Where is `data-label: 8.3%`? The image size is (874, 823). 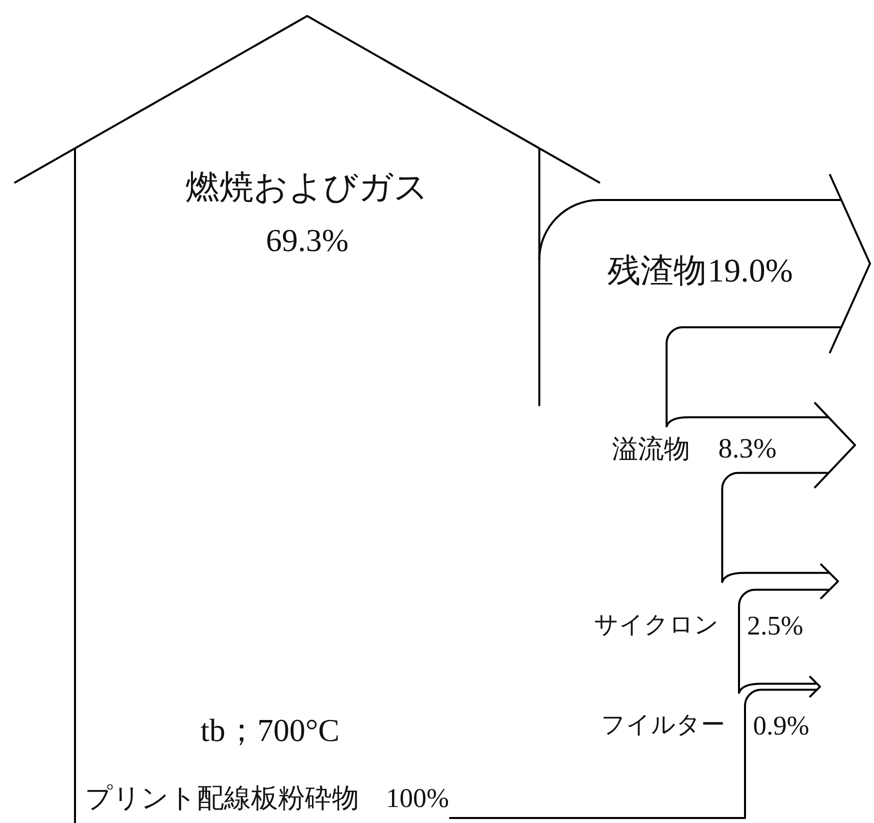 data-label: 8.3% is located at coordinates (747, 449).